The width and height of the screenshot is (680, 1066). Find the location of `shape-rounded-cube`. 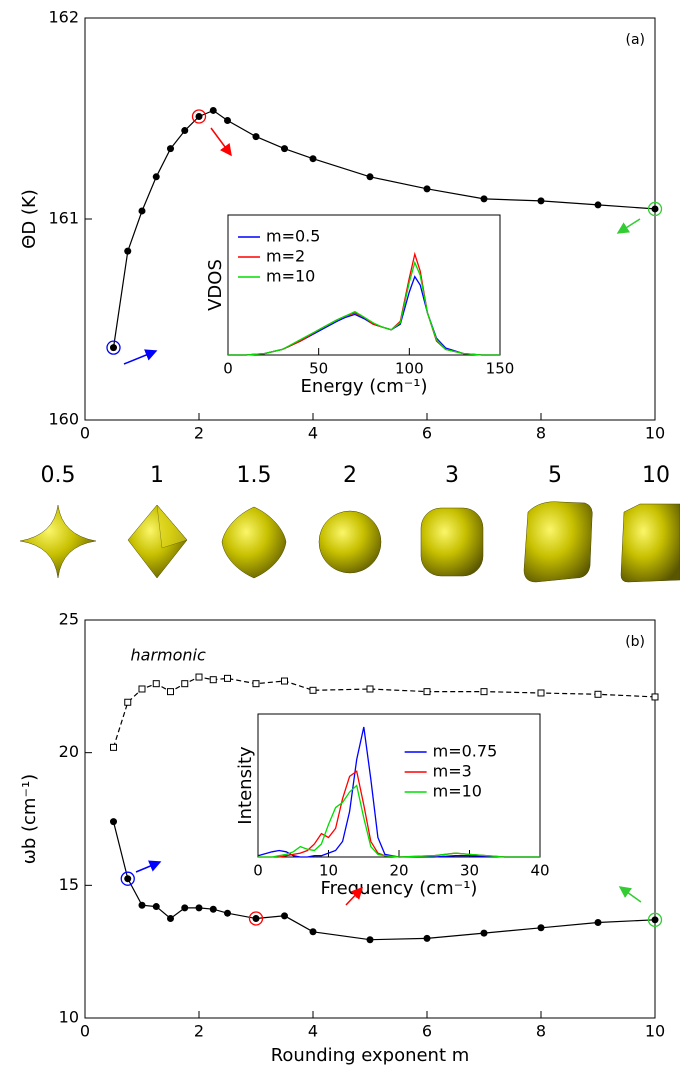

shape-rounded-cube is located at coordinates (452, 542).